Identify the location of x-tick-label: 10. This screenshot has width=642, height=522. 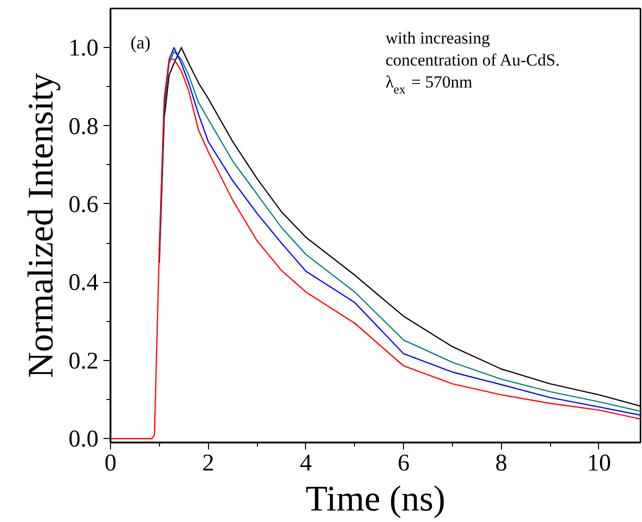
(598, 463).